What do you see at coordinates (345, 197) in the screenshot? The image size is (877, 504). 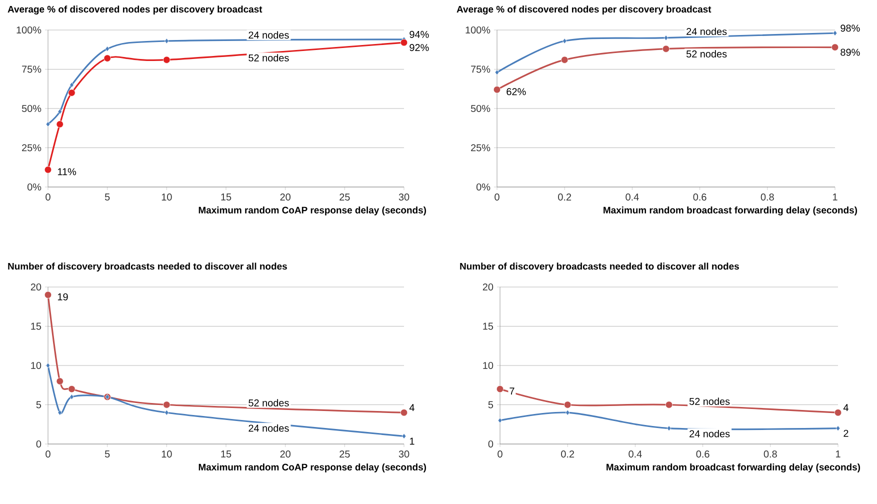 I see `x-tick-label: 25` at bounding box center [345, 197].